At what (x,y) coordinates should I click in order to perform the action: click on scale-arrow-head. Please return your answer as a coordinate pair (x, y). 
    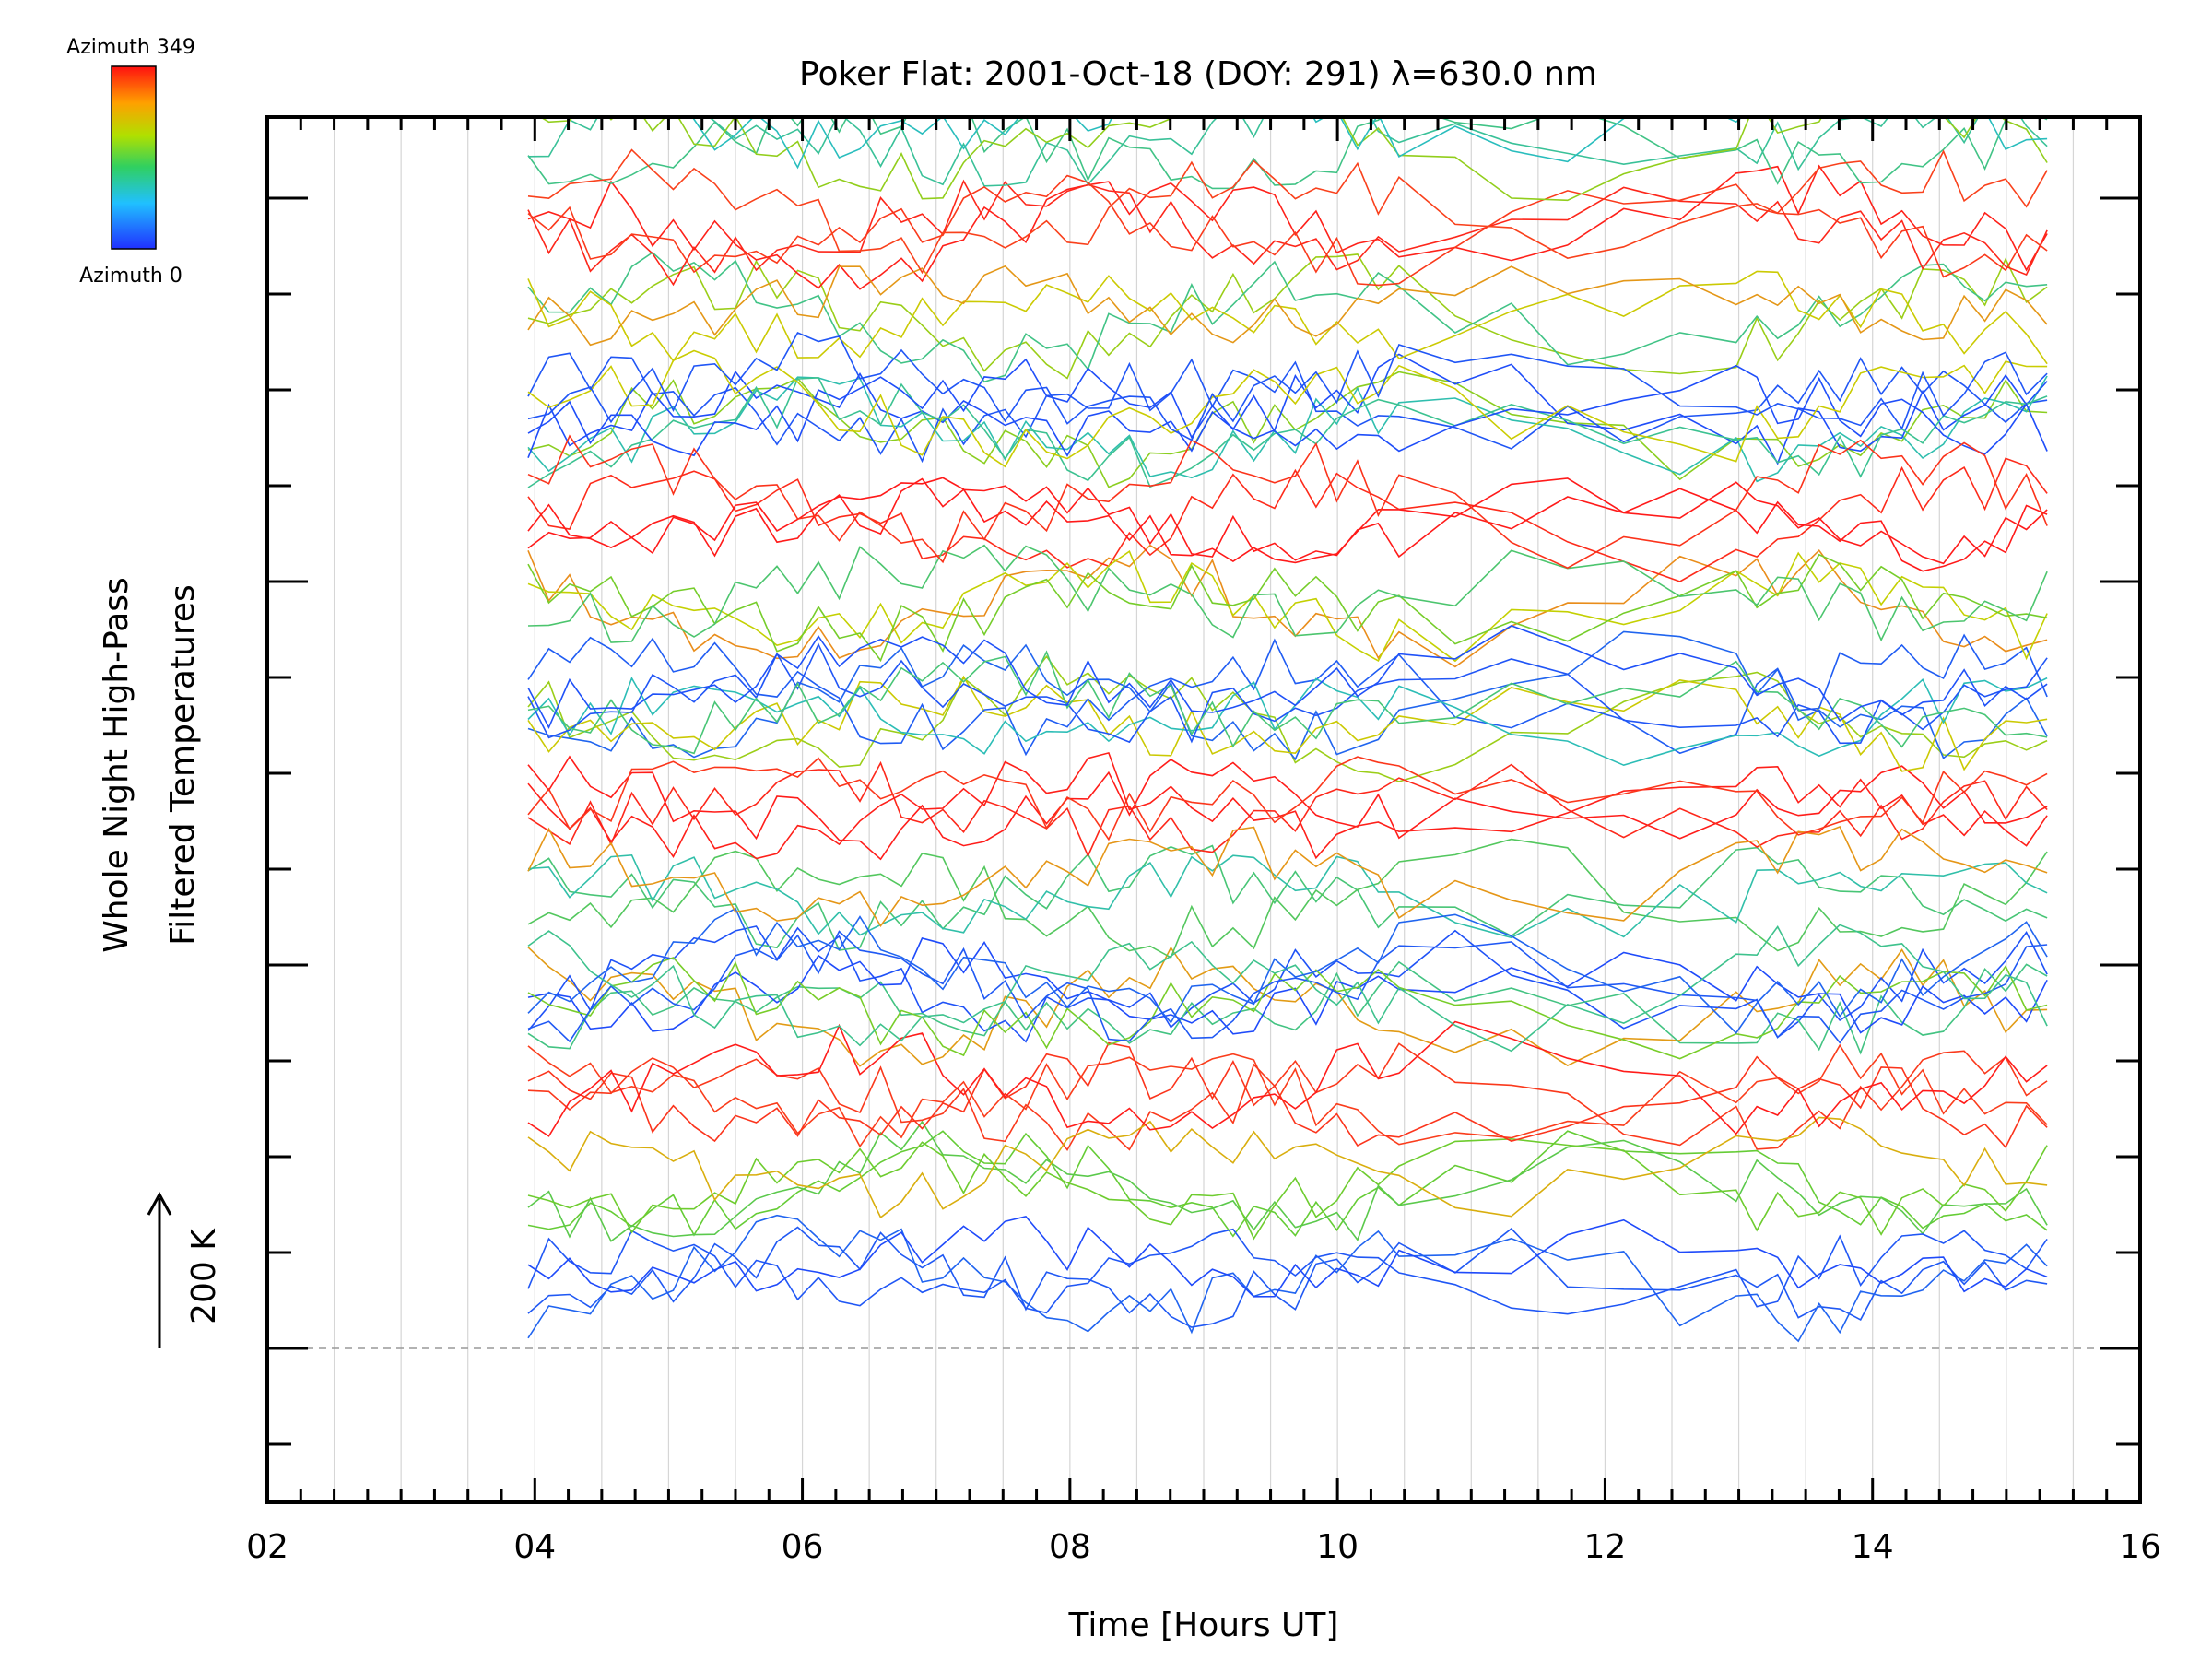
    Looking at the image, I should click on (159, 1203).